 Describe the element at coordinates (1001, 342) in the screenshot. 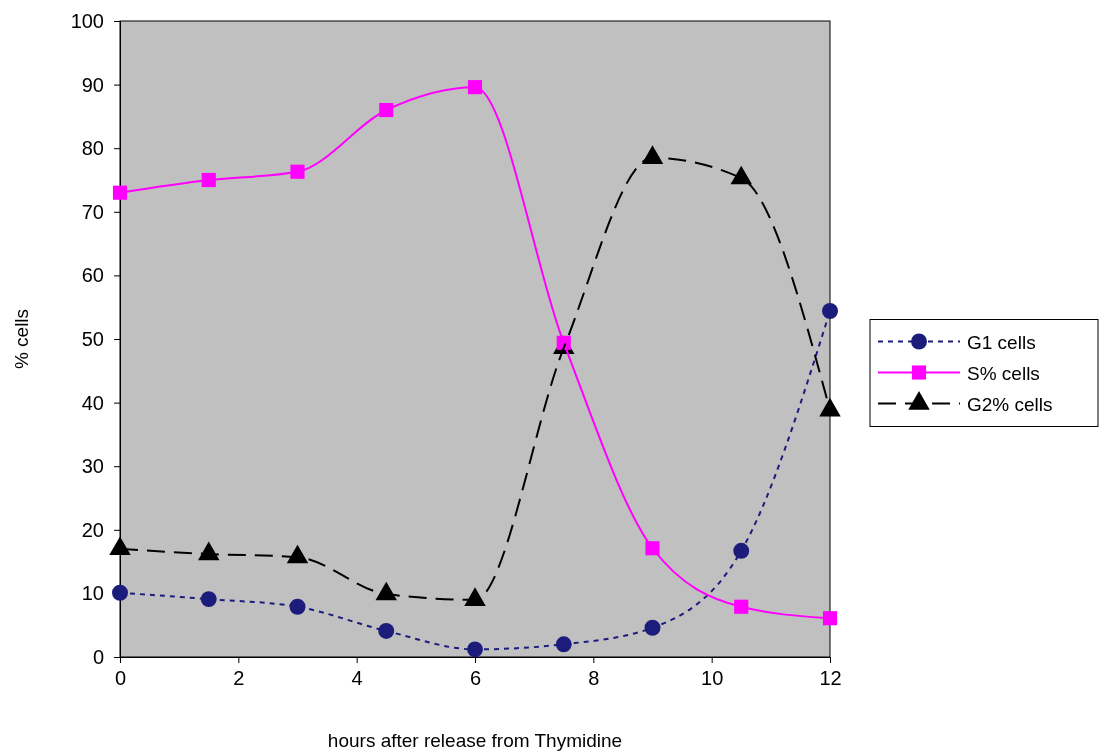

I see `legend-label: G1 cells` at that location.